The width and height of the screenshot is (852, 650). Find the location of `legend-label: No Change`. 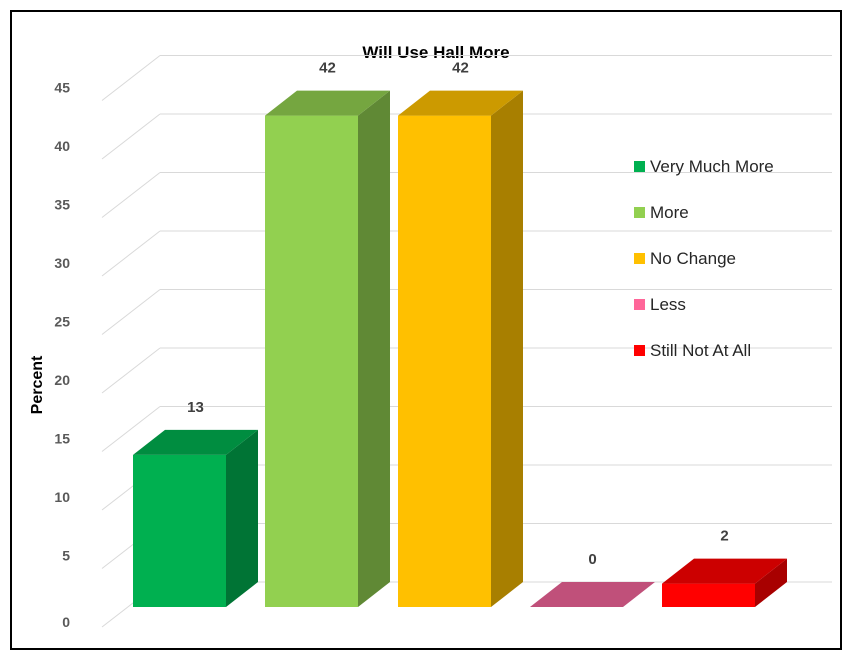

legend-label: No Change is located at coordinates (693, 258).